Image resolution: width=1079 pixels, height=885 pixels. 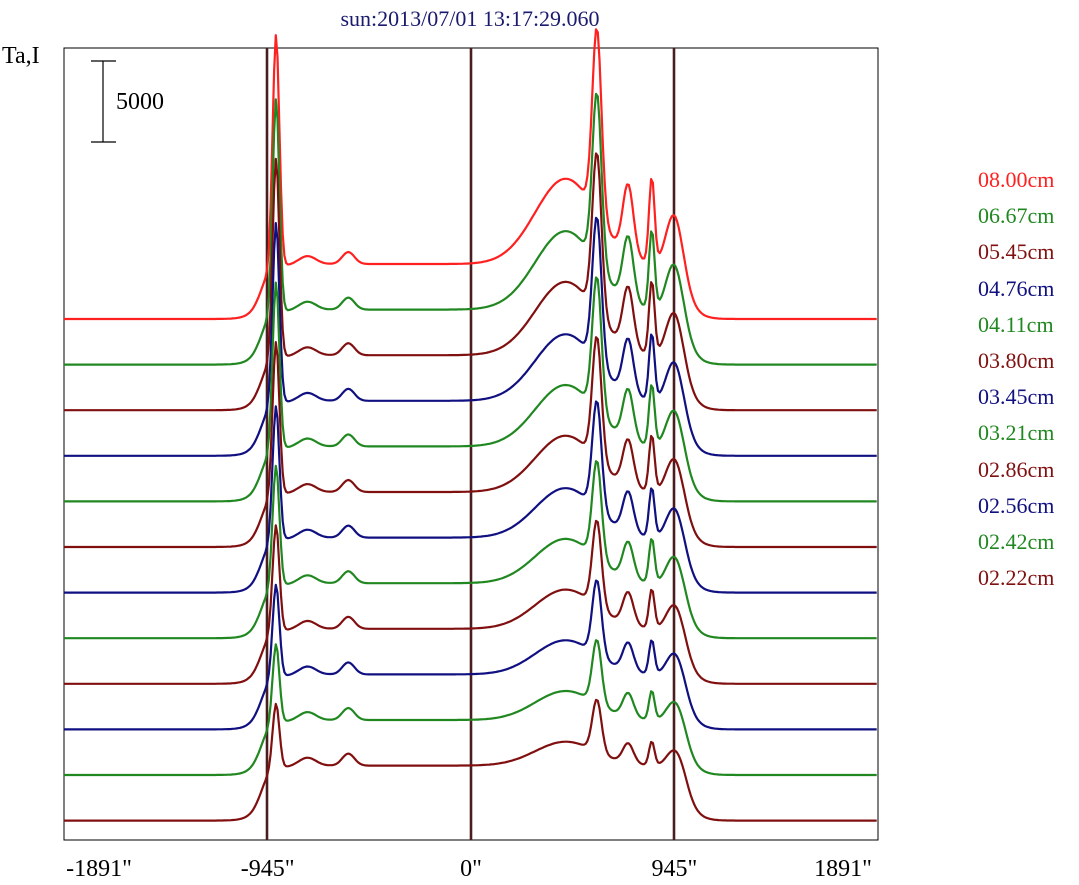 What do you see at coordinates (1016, 578) in the screenshot?
I see `legend-item: 02.22cm` at bounding box center [1016, 578].